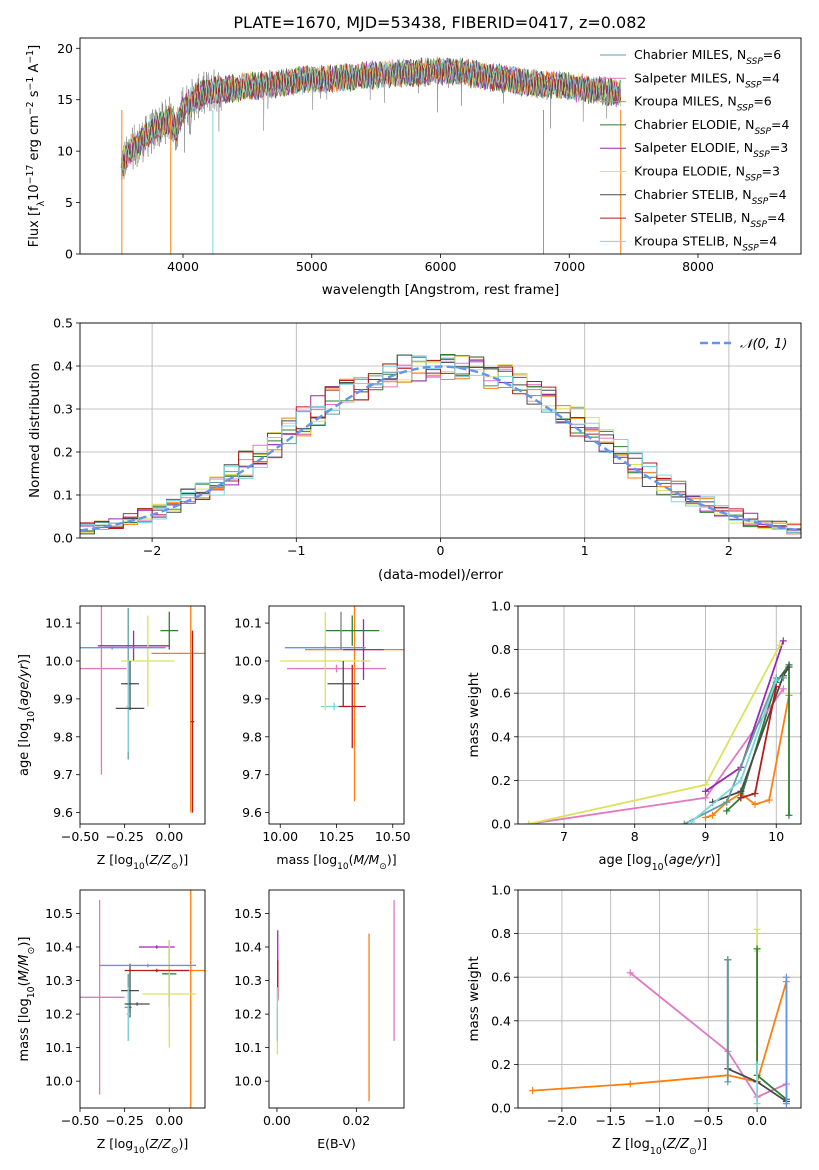 The height and width of the screenshot is (1170, 819). Describe the element at coordinates (319, 1020) in the screenshot. I see `mass-vs-ebv-panel: 0.00 0.02 10.0 10.1 10.2 10.3 10.4 10.5 E(B-V)` at that location.